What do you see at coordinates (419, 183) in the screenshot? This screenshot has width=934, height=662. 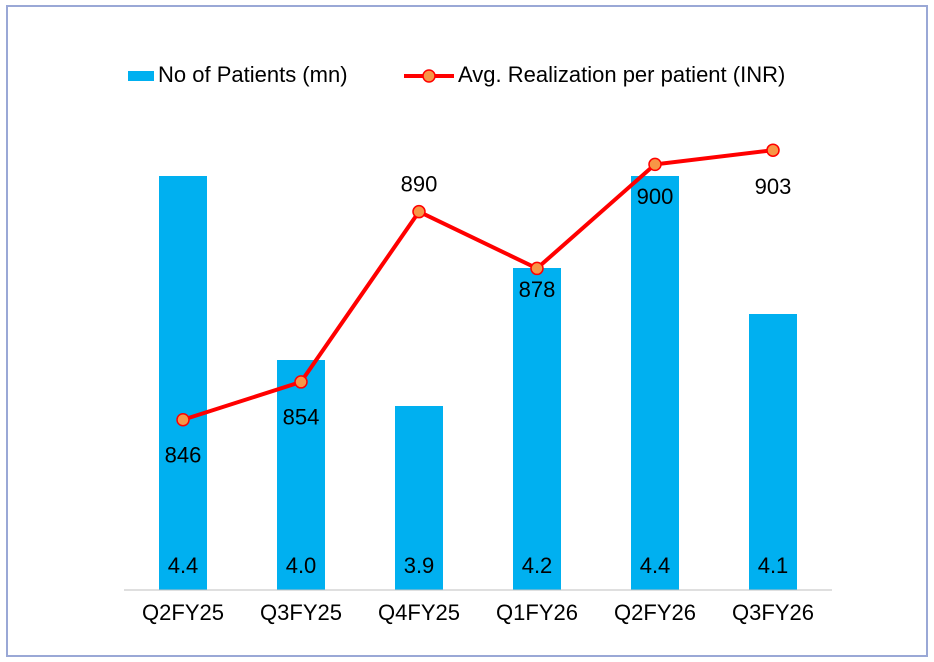 I see `line-value-label: 890` at bounding box center [419, 183].